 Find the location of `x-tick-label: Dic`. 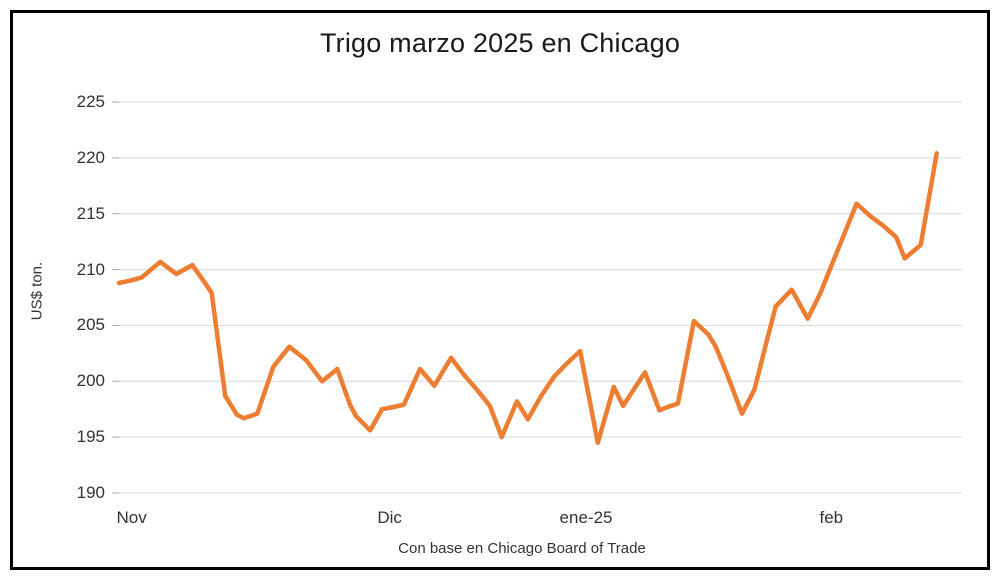

x-tick-label: Dic is located at coordinates (389, 517).